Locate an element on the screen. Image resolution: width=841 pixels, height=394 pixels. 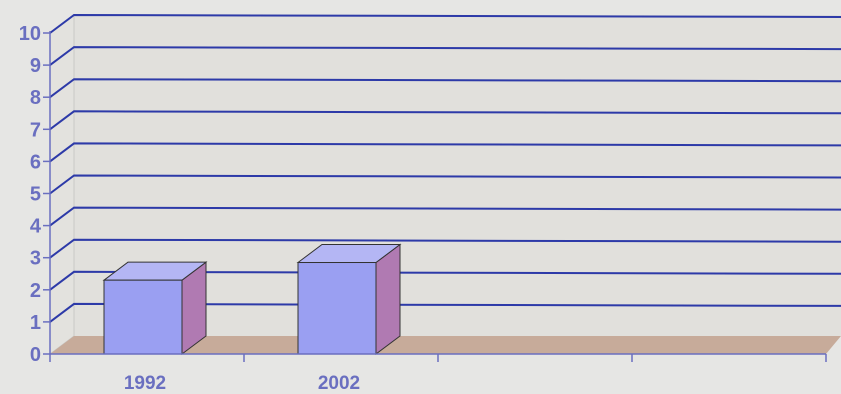
y-tick-label: 4 is located at coordinates (36, 227).